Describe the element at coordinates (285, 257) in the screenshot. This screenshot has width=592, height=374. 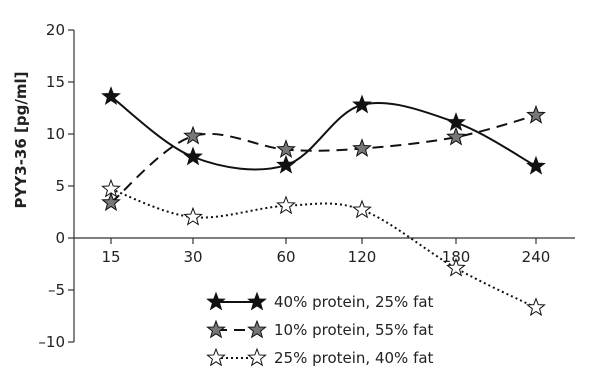
I see `x-tick-label: 60` at that location.